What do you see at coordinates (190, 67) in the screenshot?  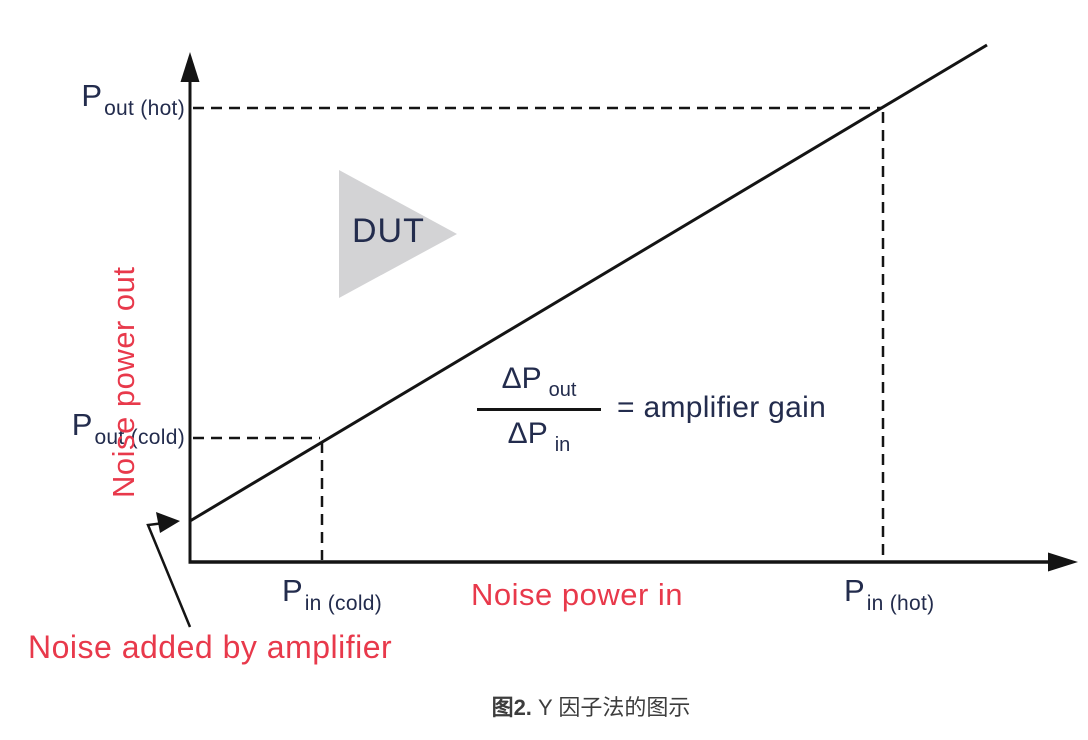 I see `y-axis-arrowhead` at bounding box center [190, 67].